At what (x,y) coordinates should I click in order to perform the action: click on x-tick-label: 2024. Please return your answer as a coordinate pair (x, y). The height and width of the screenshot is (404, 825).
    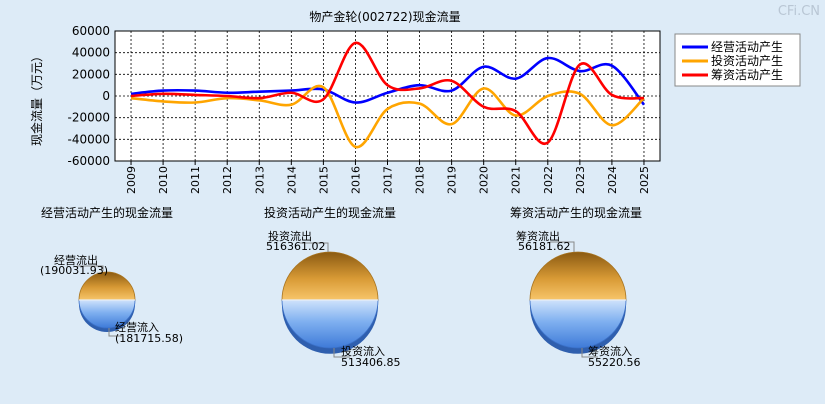
    Looking at the image, I should click on (612, 180).